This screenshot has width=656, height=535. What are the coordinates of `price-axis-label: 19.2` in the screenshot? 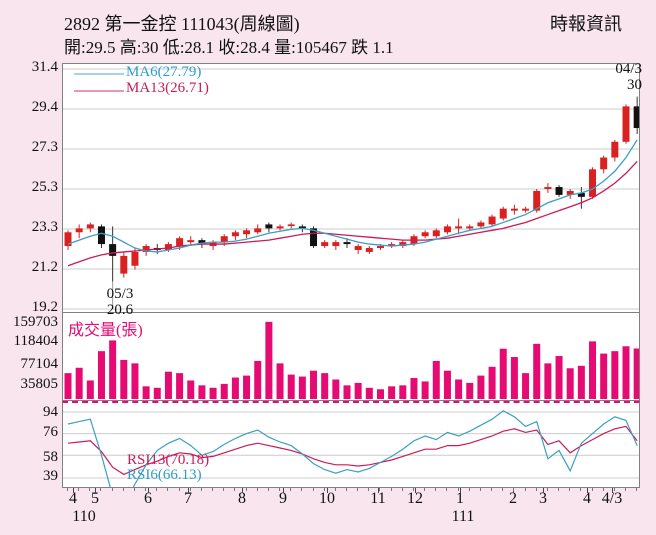 It's located at (44, 307).